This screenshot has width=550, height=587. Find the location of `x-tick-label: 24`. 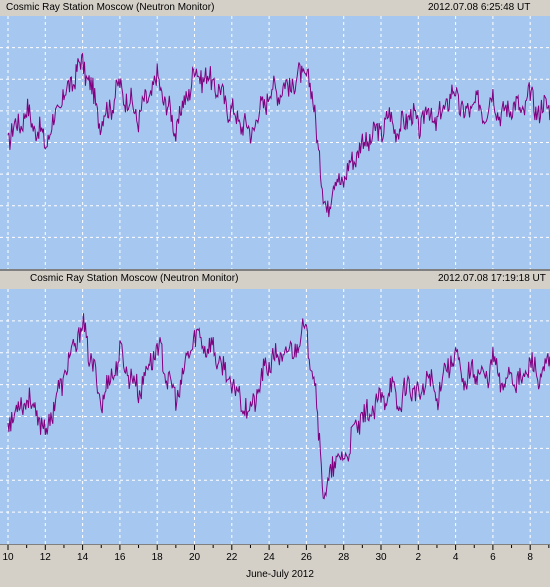

x-tick-label: 24 is located at coordinates (270, 557).